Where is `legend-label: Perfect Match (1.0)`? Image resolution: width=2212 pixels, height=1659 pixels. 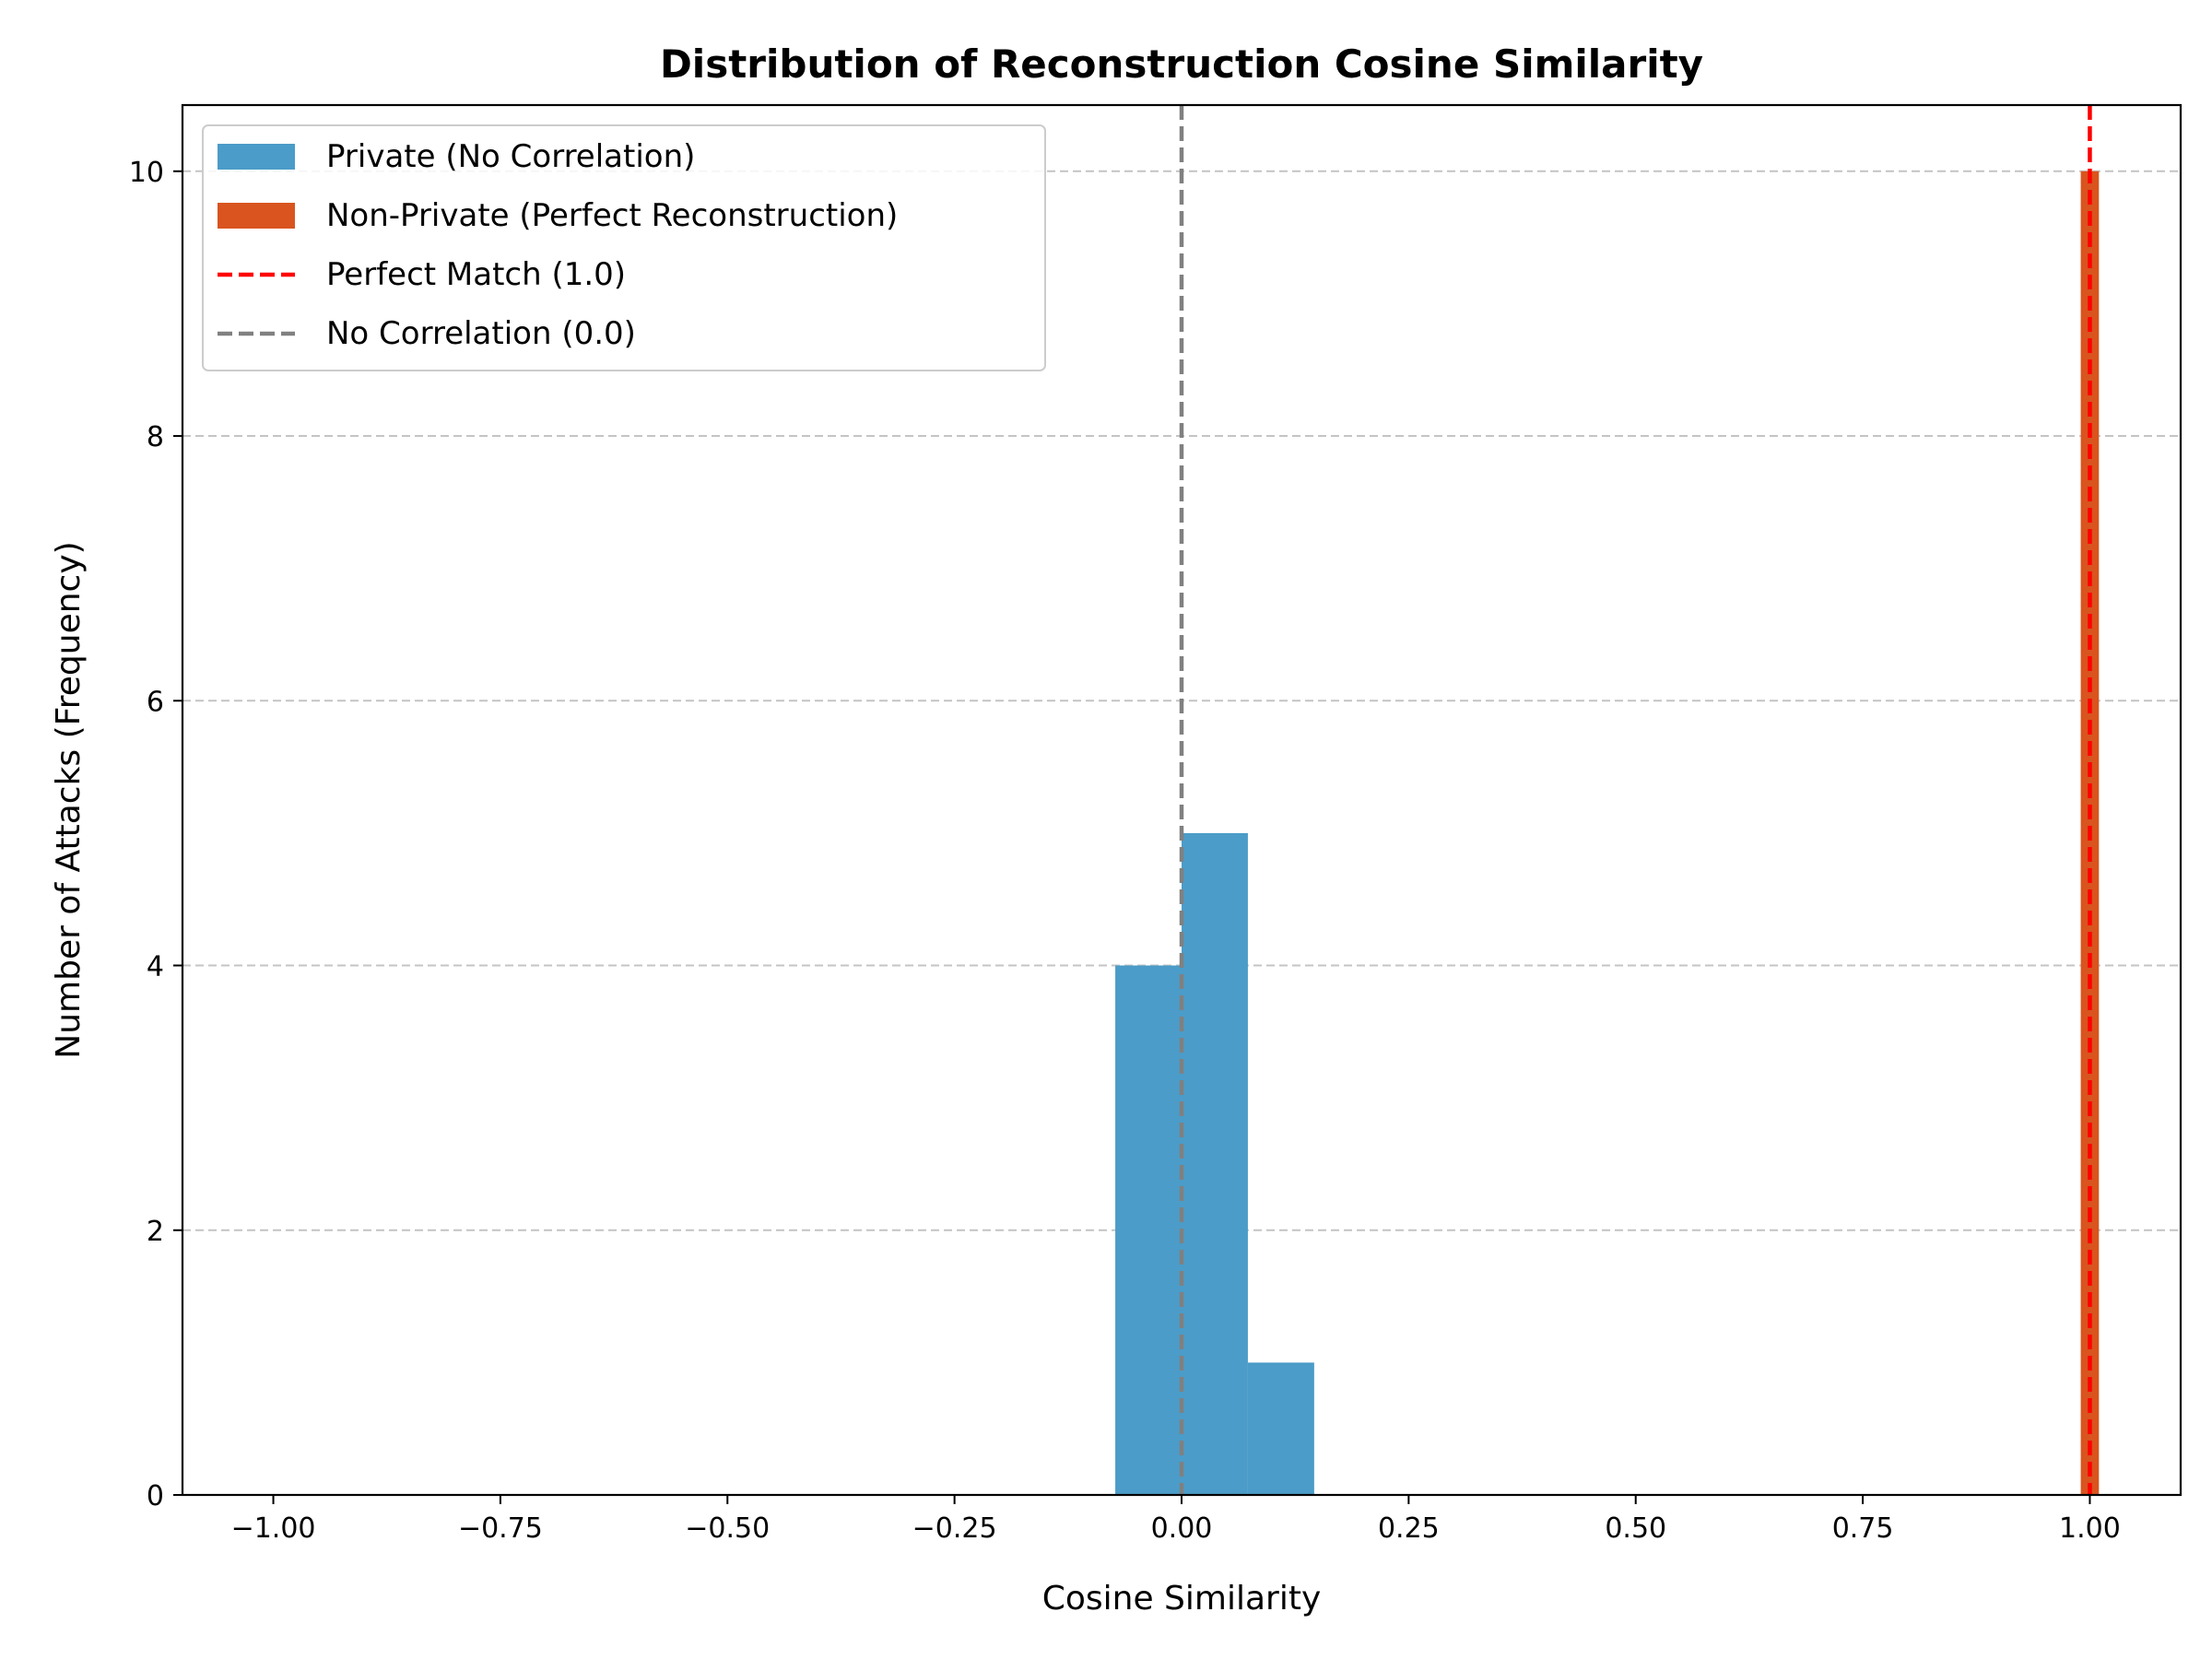
legend-label: Perfect Match (1.0) is located at coordinates (476, 274).